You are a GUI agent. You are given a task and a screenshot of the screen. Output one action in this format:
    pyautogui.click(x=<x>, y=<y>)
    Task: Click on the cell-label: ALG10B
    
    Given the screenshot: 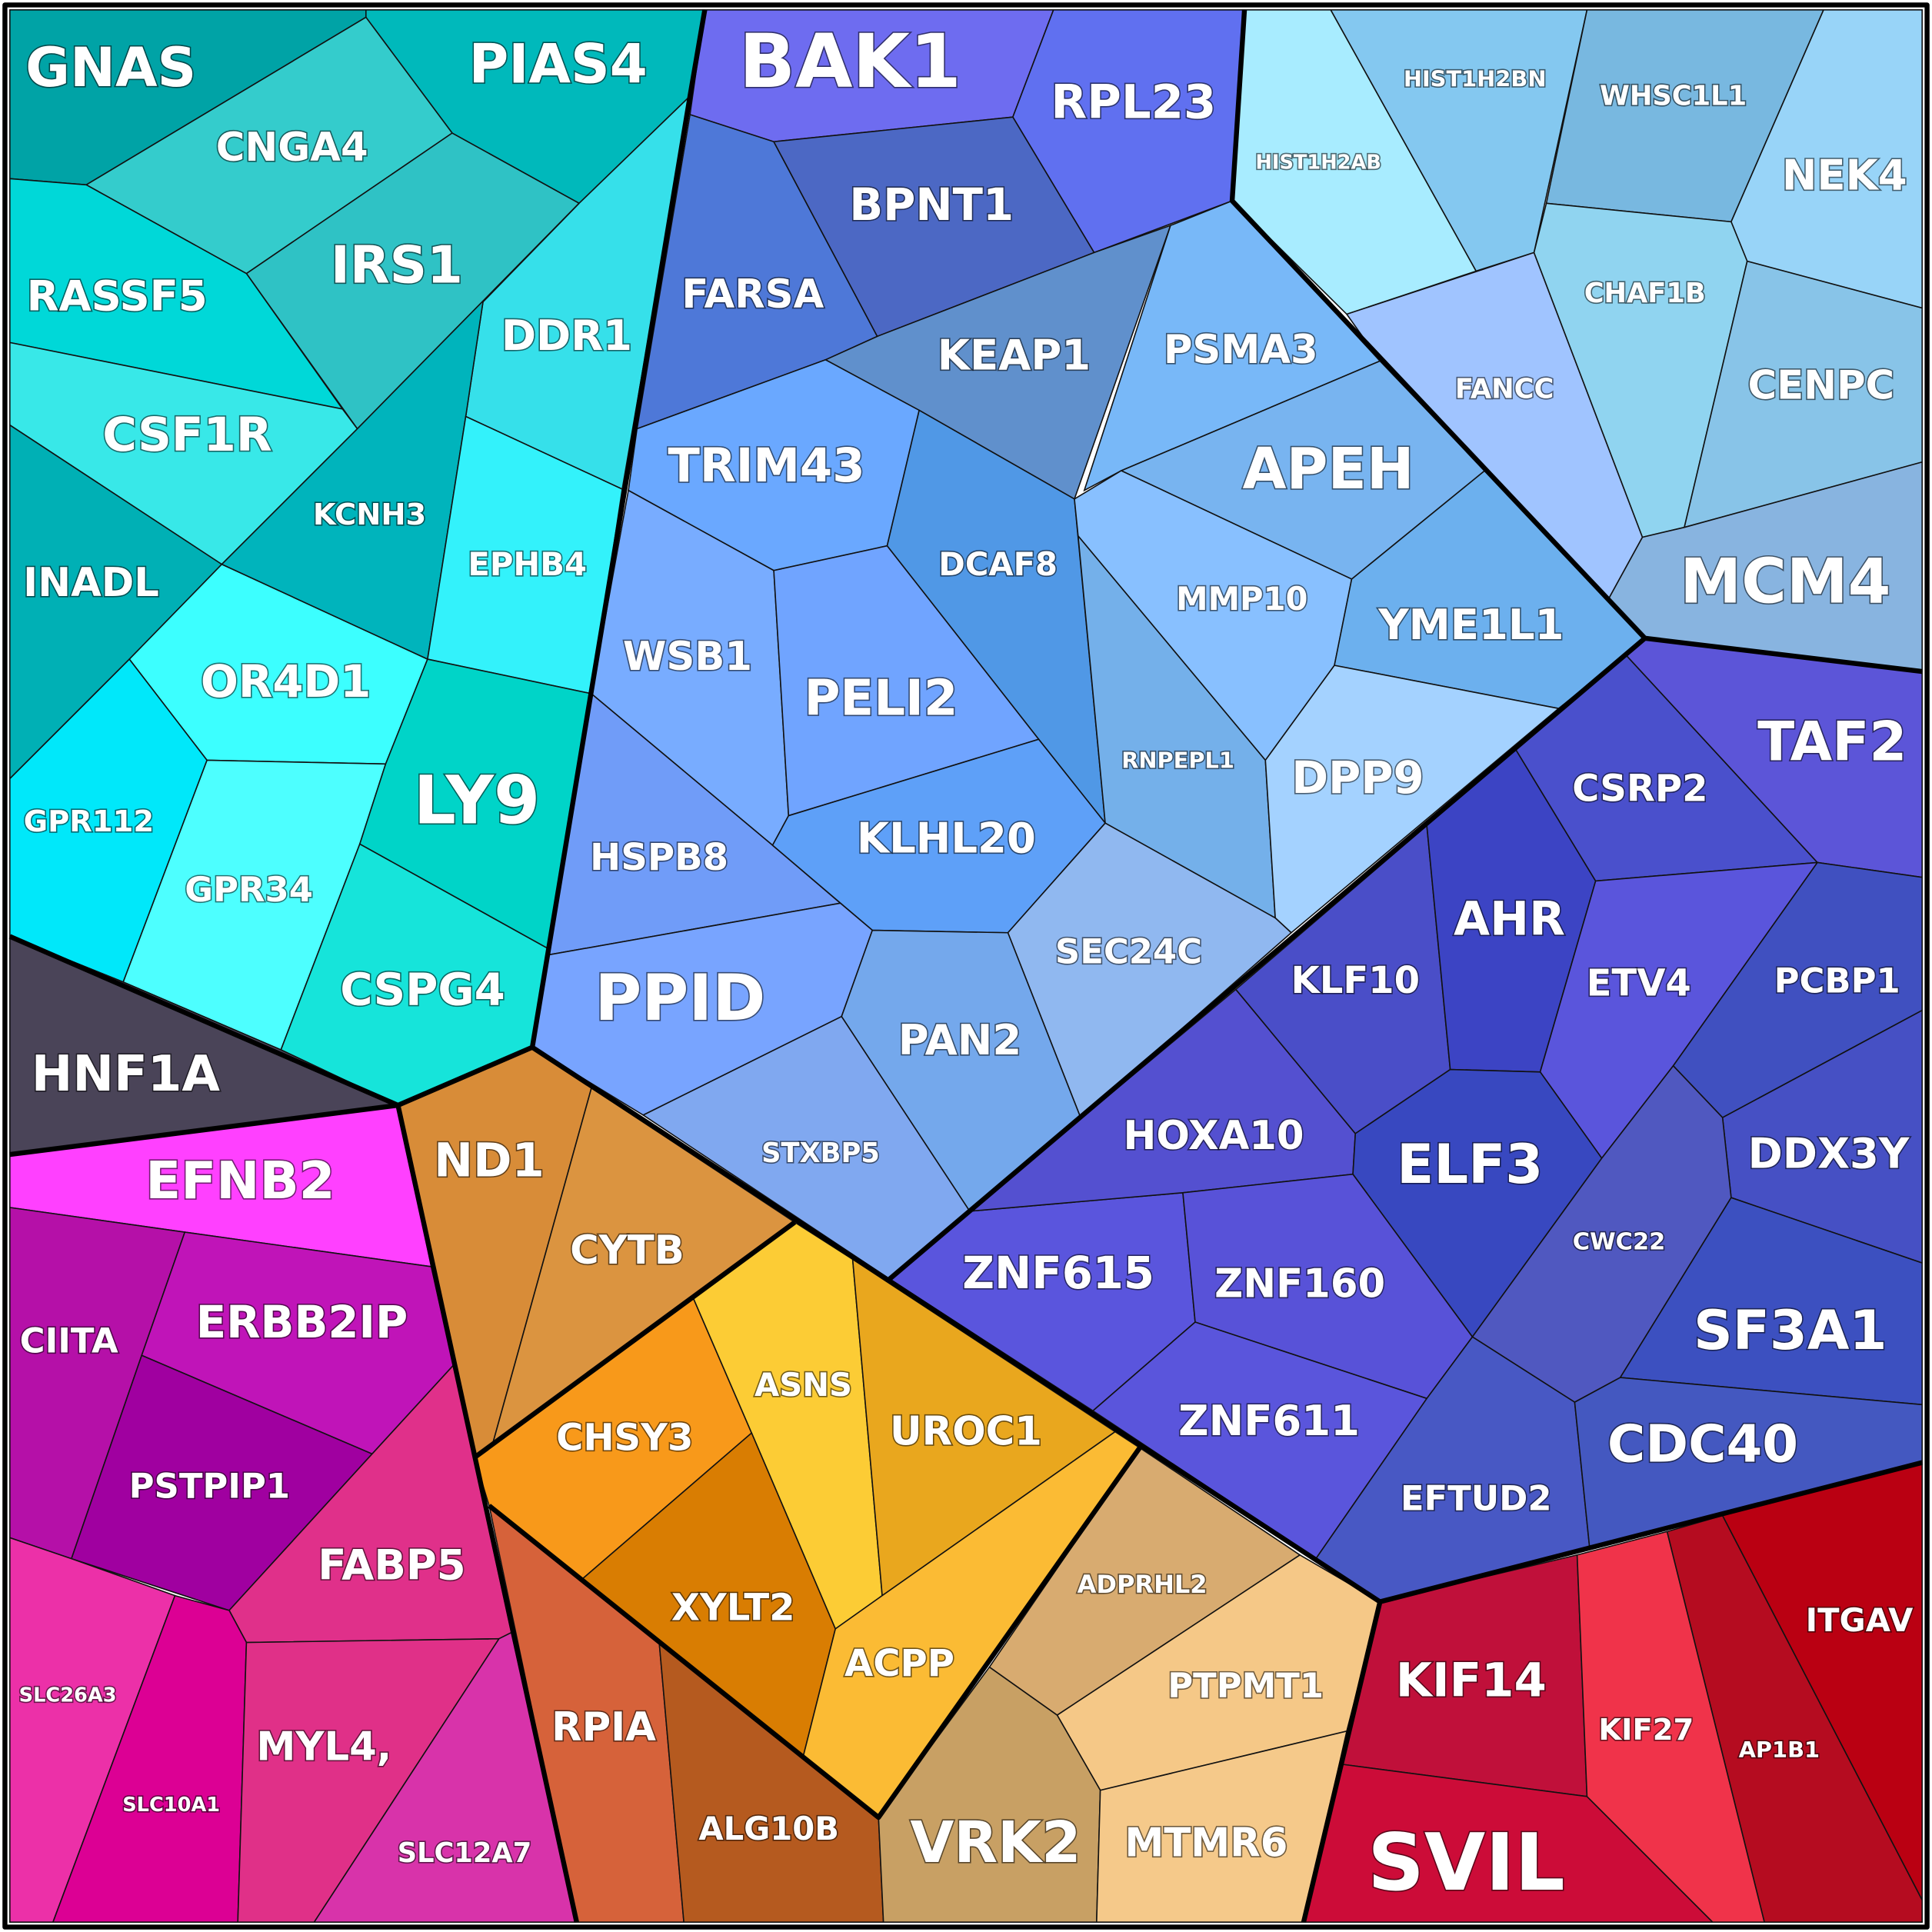 What is the action you would take?
    pyautogui.click(x=768, y=1828)
    